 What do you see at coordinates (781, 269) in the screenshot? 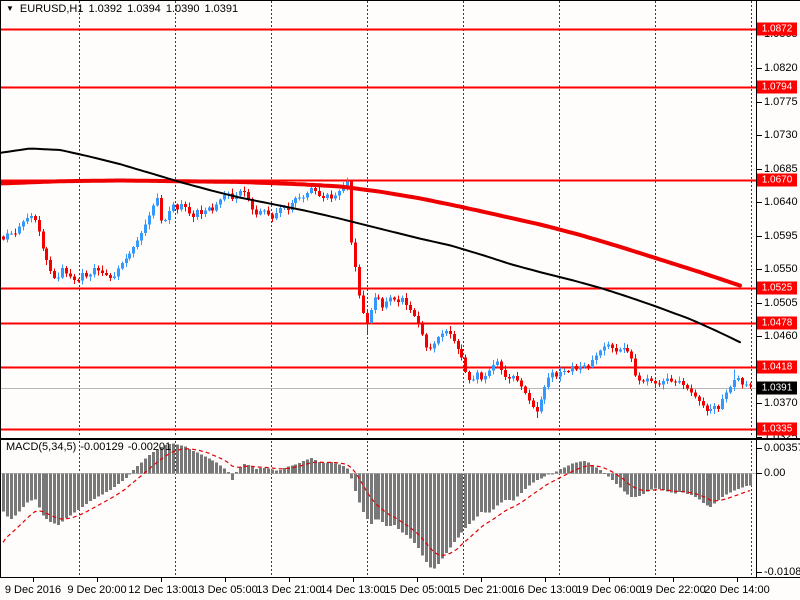
I see `price-axis-tick: 1.0550` at bounding box center [781, 269].